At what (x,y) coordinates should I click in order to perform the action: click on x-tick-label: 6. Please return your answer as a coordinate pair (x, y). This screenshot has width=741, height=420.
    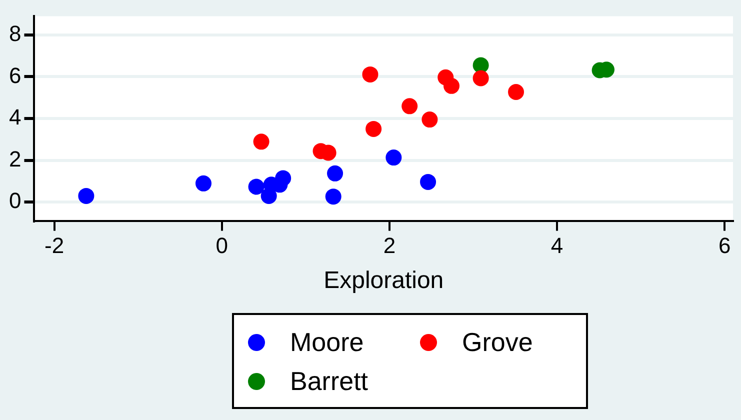
    Looking at the image, I should click on (724, 245).